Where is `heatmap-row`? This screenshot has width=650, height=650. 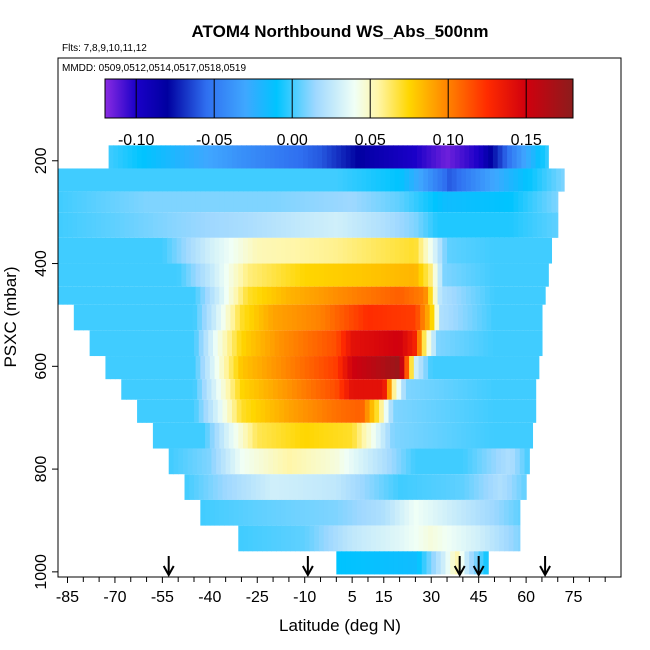
heatmap-row is located at coordinates (337, 411).